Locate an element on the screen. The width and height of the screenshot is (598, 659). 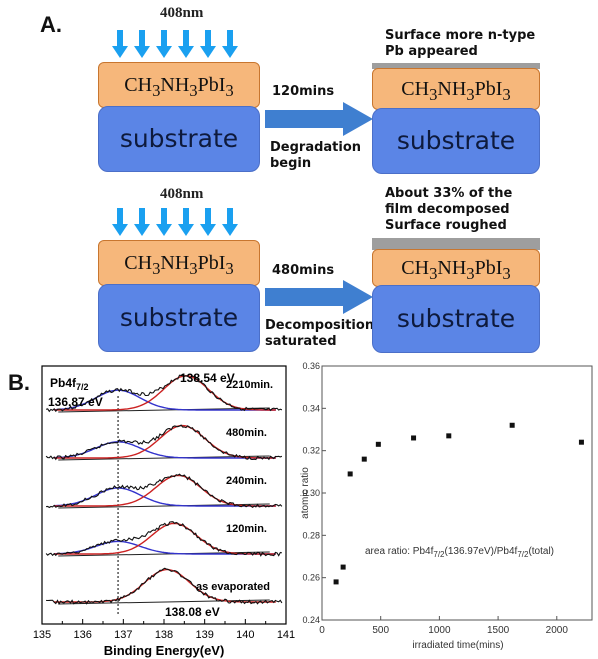
xps-tick-label: 140 is located at coordinates (245, 635).